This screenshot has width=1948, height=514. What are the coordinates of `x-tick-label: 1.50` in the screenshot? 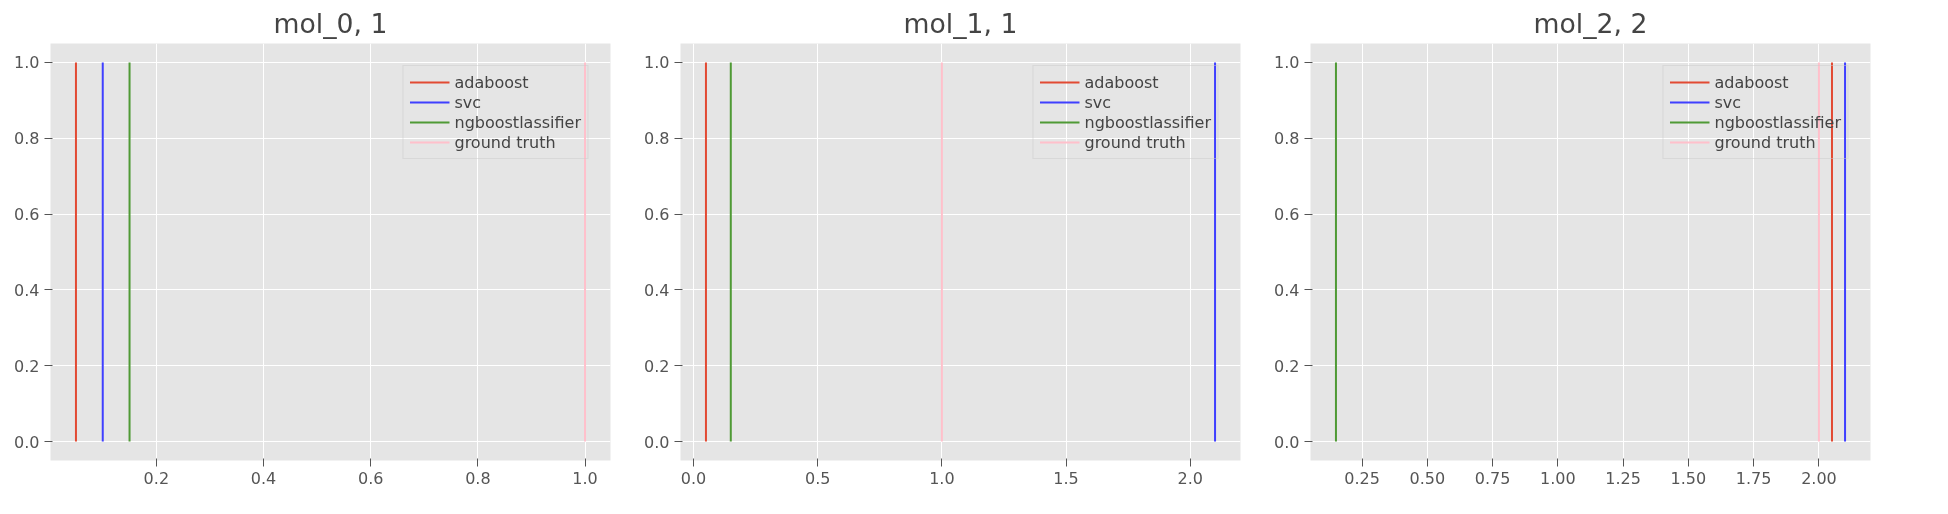 It's located at (1688, 478).